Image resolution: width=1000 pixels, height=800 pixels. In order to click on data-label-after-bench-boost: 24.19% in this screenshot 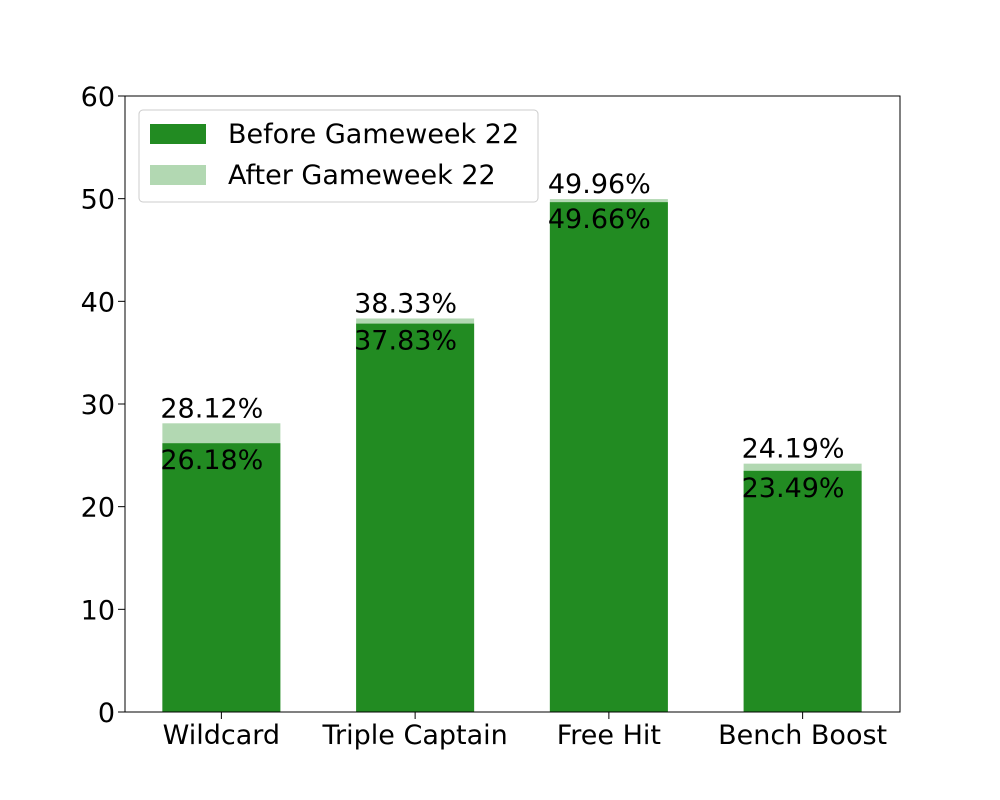, I will do `click(793, 449)`.